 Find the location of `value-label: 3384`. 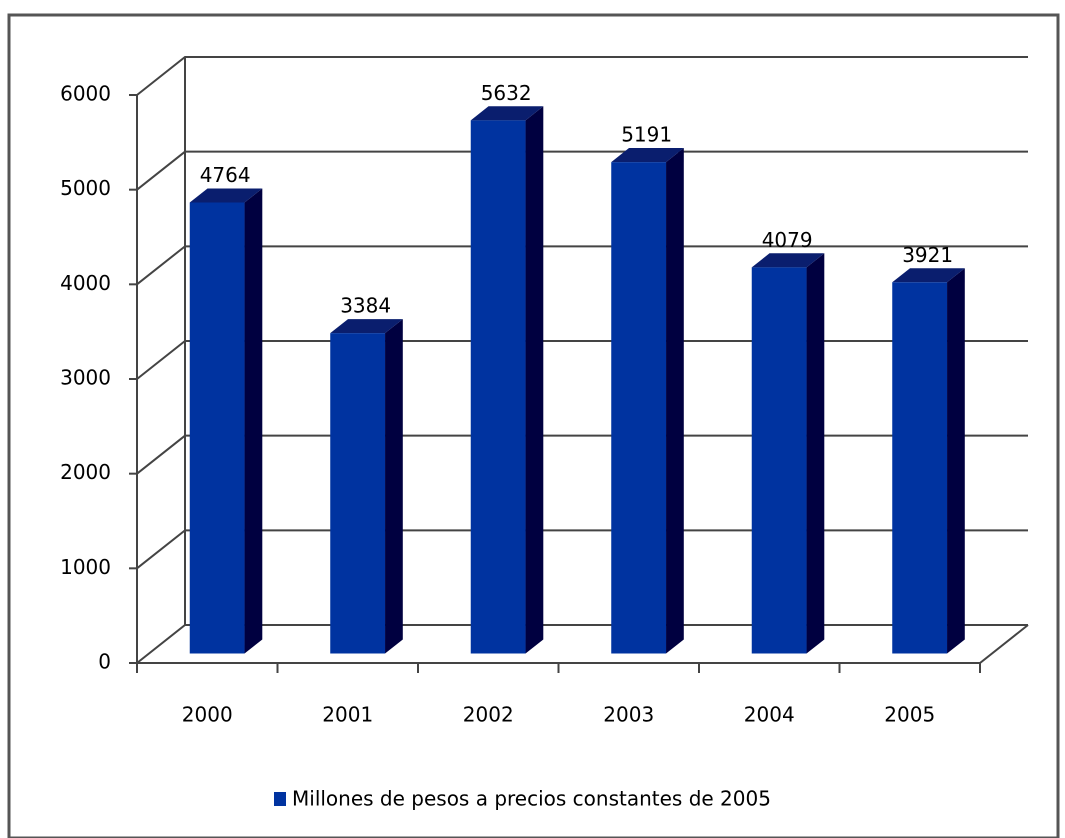

value-label: 3384 is located at coordinates (365, 306).